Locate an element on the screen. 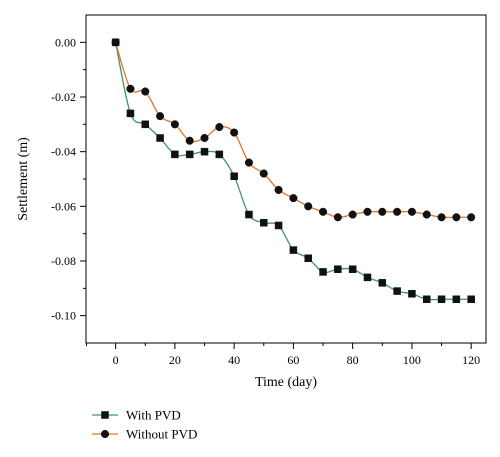  y-tick-label: -0.04 is located at coordinates (63, 152).